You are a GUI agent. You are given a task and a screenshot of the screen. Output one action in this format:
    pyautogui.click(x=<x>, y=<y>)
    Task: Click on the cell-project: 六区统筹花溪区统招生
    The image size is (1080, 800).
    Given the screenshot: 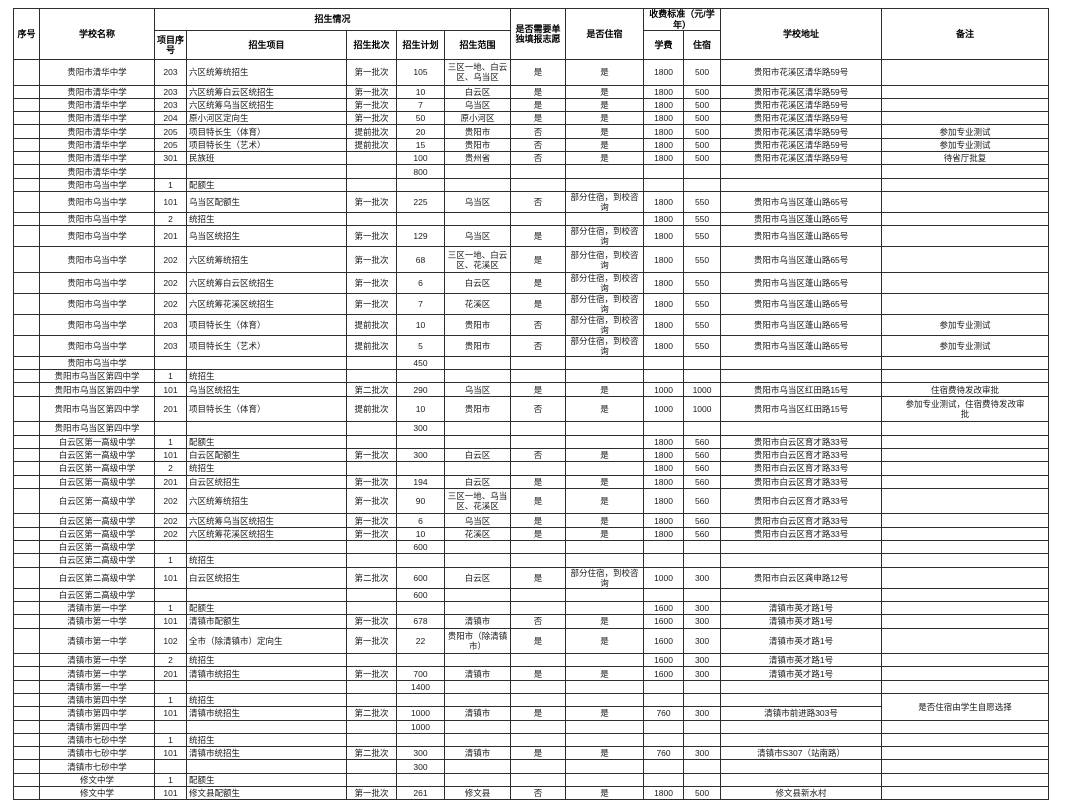 What is the action you would take?
    pyautogui.click(x=266, y=303)
    